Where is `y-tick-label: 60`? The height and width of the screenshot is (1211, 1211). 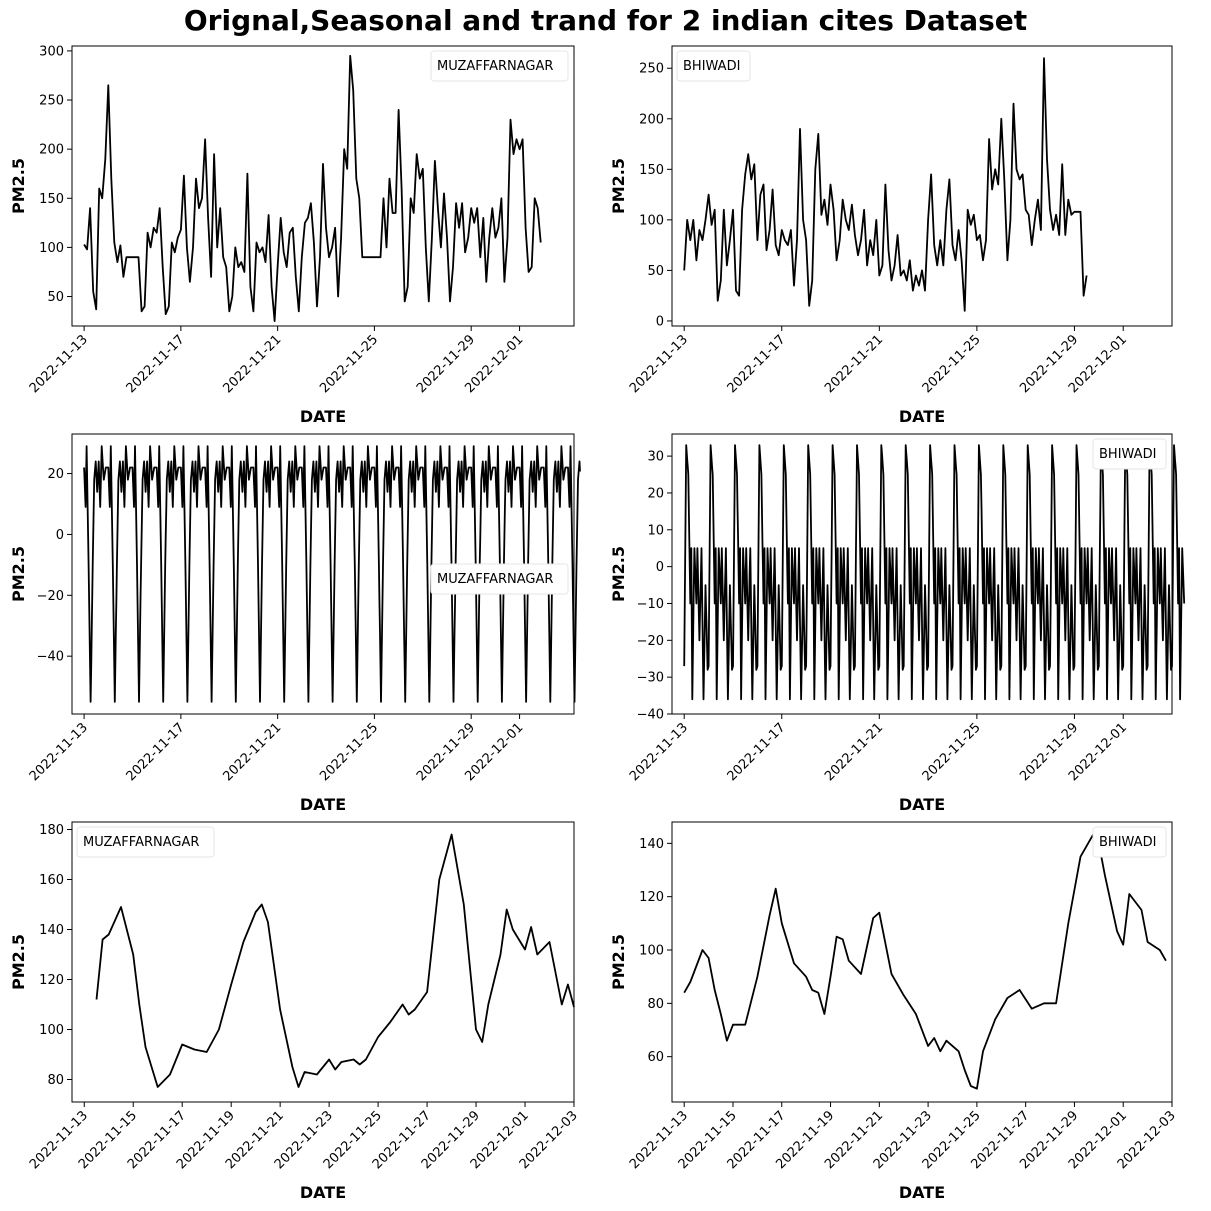 y-tick-label: 60 is located at coordinates (655, 1057).